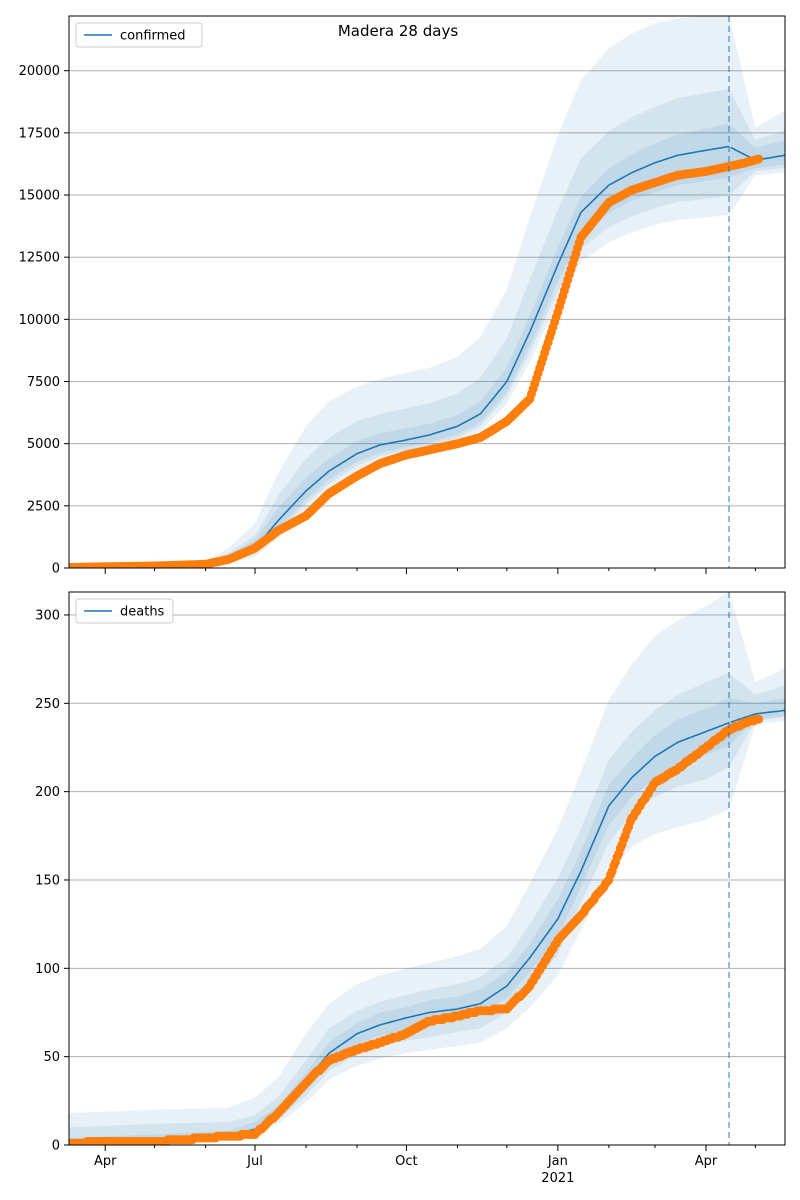 The image size is (800, 1200). What do you see at coordinates (43, 506) in the screenshot?
I see `y-tick-label: 2500` at bounding box center [43, 506].